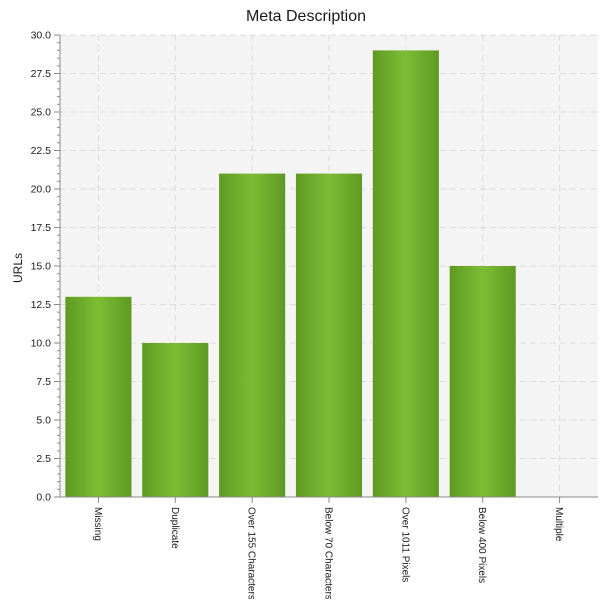 The width and height of the screenshot is (600, 604). What do you see at coordinates (41, 344) in the screenshot?
I see `y-tick-label: 10.0` at bounding box center [41, 344].